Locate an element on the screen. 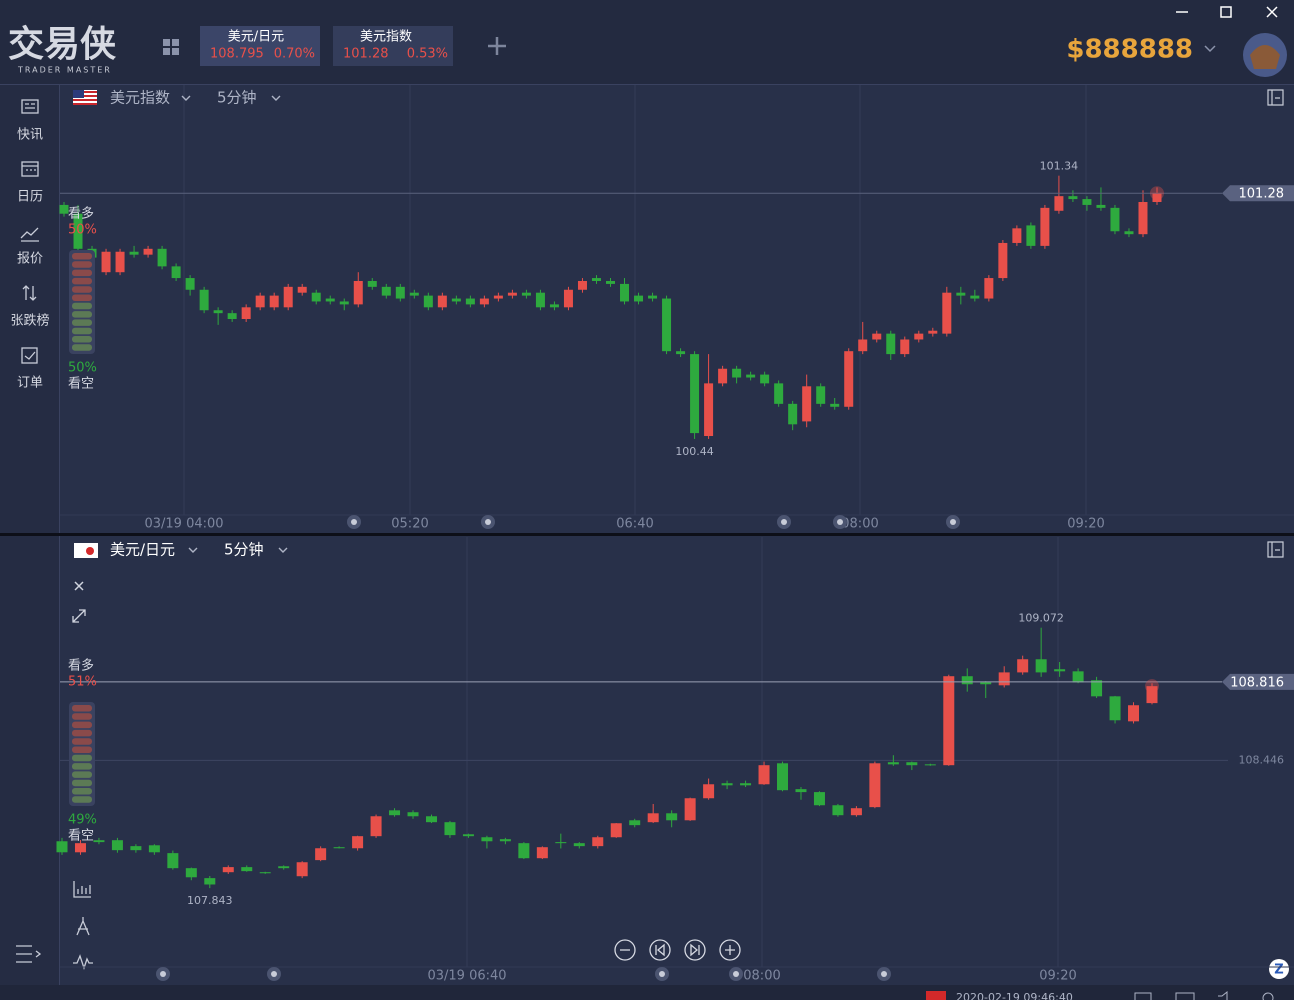 The height and width of the screenshot is (1000, 1294). flag-canton is located at coordinates (78, 94).